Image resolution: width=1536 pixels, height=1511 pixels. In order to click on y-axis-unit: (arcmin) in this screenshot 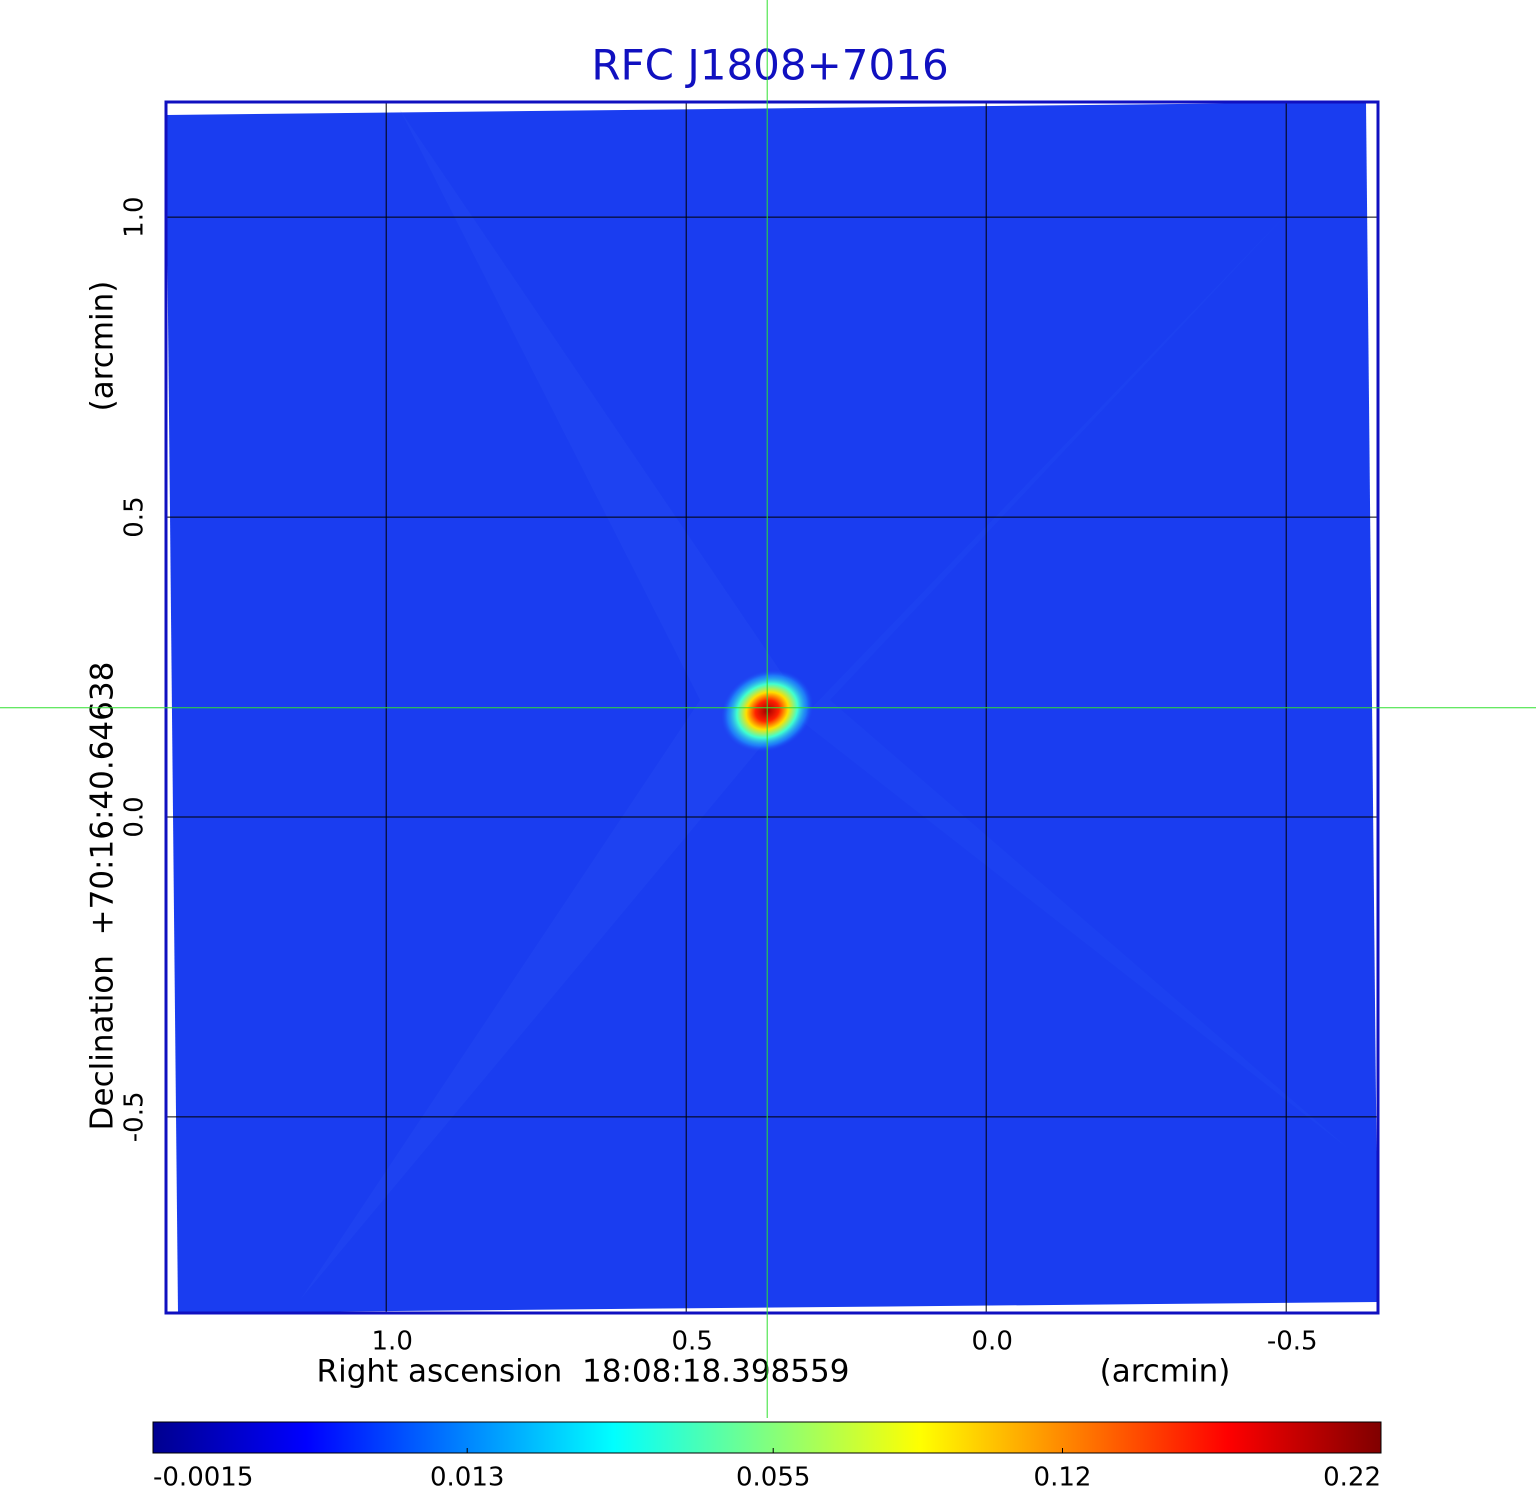, I will do `click(103, 346)`.